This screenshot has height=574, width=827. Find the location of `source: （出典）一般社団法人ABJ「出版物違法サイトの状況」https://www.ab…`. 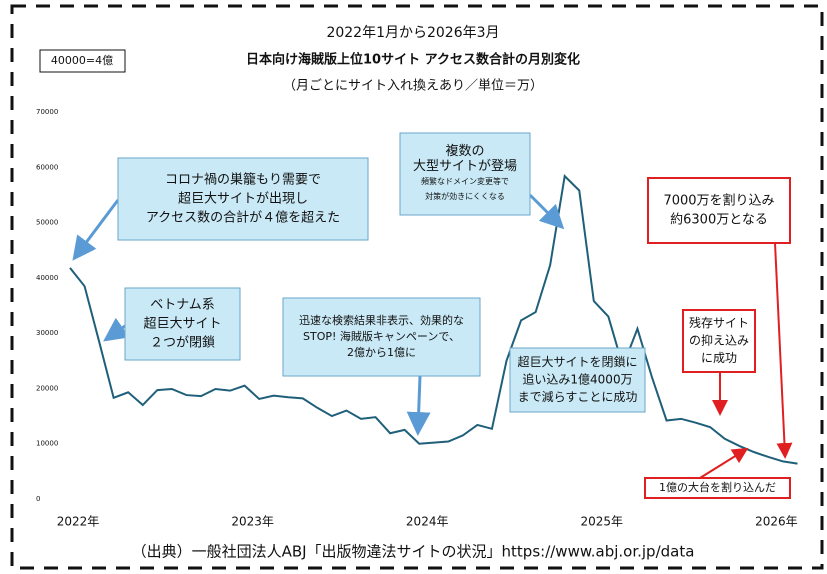

source: （出典）一般社団法人ABJ「出版物違法サイトの状況」https://www.ab… is located at coordinates (413, 552).